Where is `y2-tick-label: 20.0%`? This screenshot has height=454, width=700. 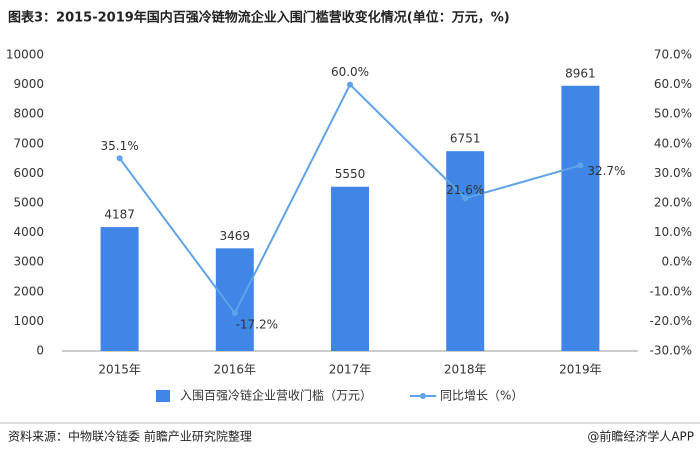 y2-tick-label: 20.0% is located at coordinates (673, 203).